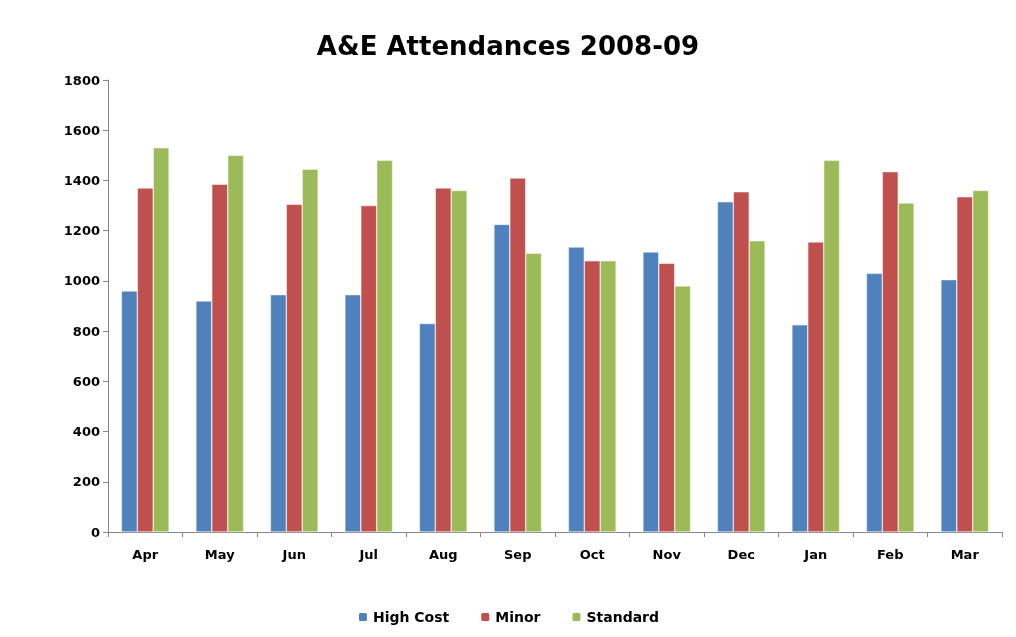 This screenshot has height=637, width=1016. Describe the element at coordinates (86, 432) in the screenshot. I see `y-tick-label: 400` at that location.